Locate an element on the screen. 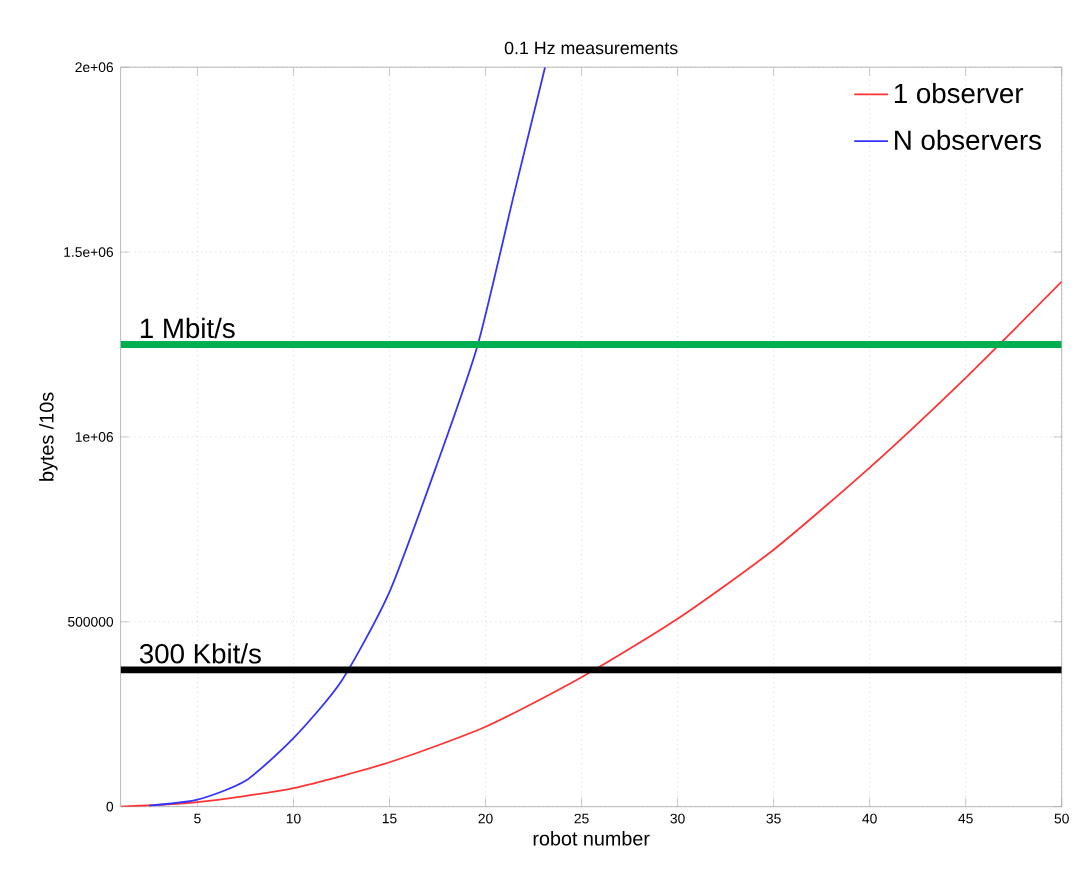  legend-label: 1 observer is located at coordinates (959, 93).